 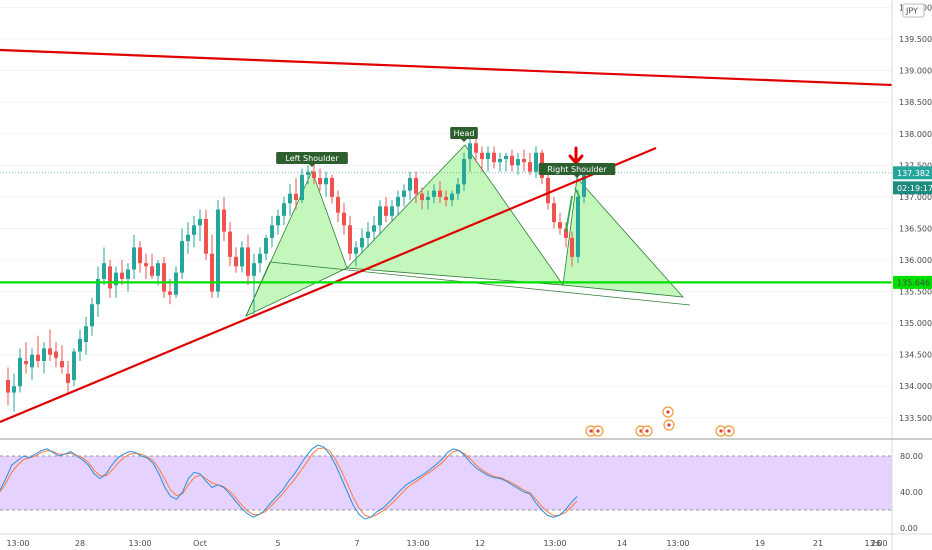 I want to click on neckline, so click(x=480, y=283).